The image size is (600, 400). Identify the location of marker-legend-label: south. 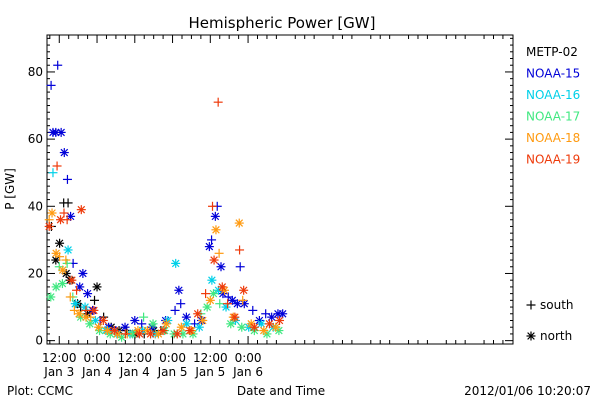
(557, 305).